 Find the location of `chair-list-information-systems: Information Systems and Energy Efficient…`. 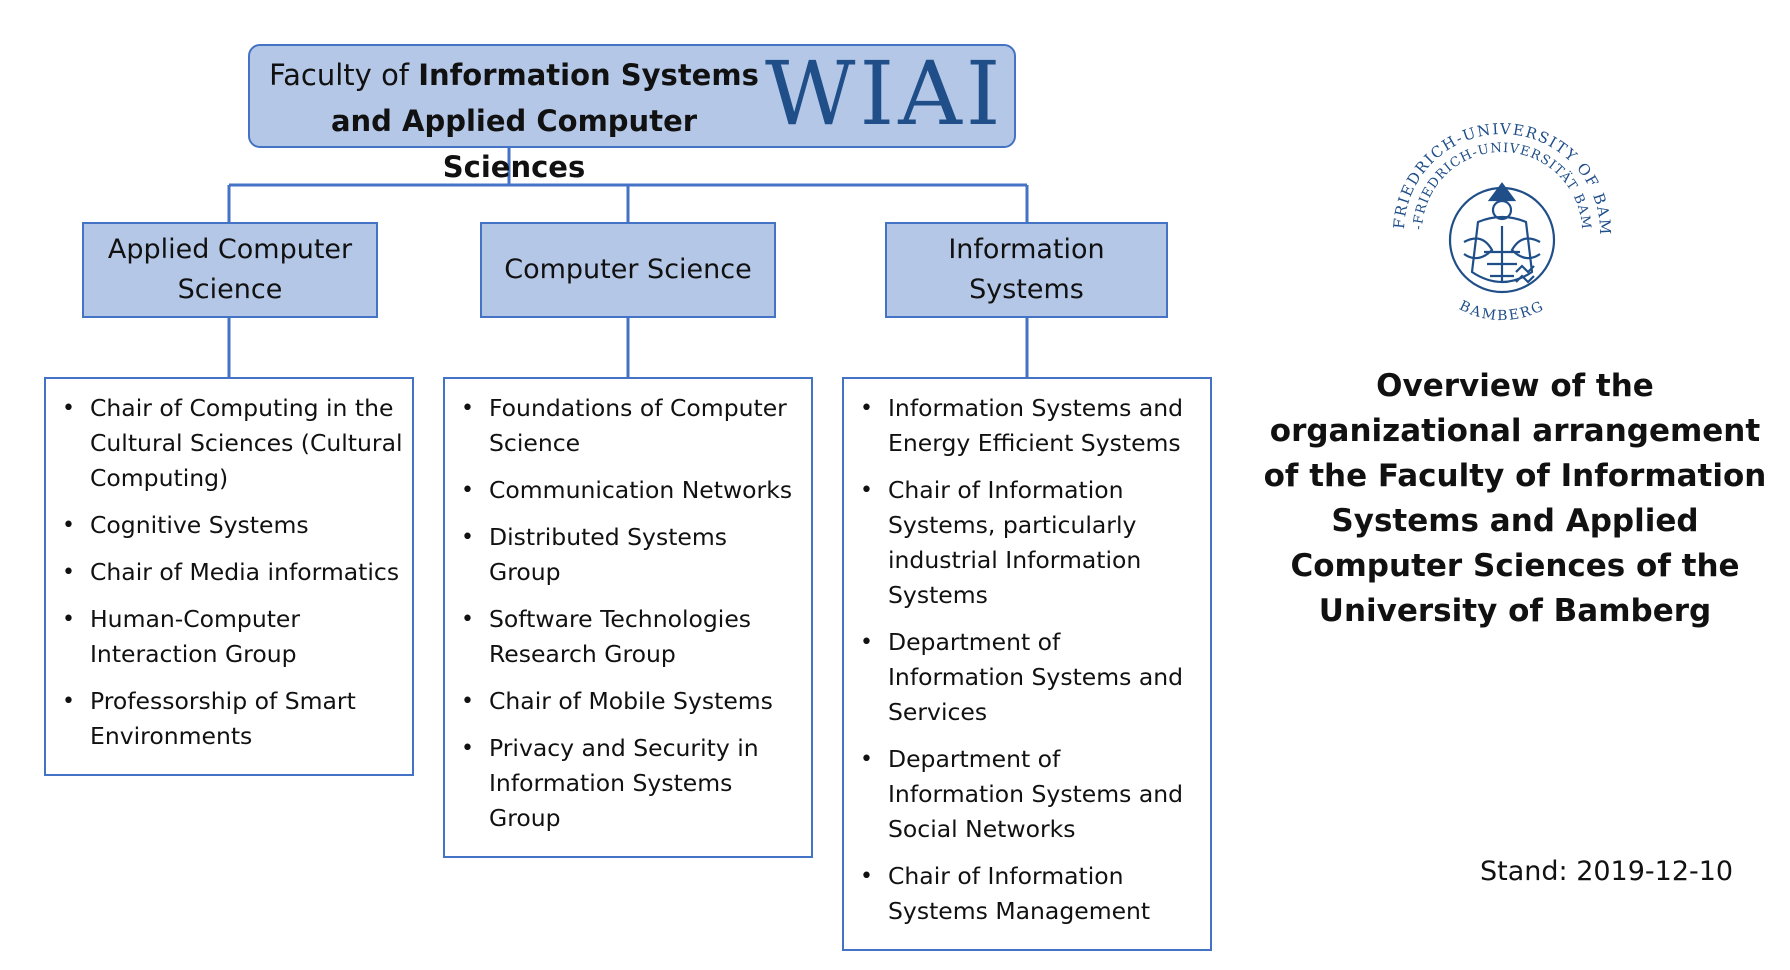

chair-list-information-systems: Information Systems and Energy Efficient… is located at coordinates (1027, 664).